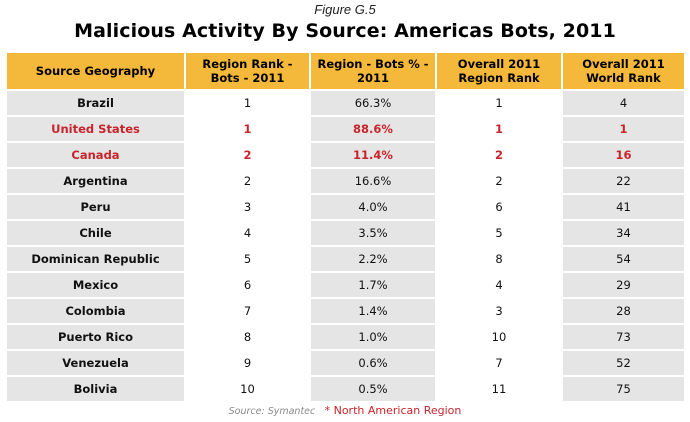  I want to click on cell-world-rank: 34, so click(622, 233).